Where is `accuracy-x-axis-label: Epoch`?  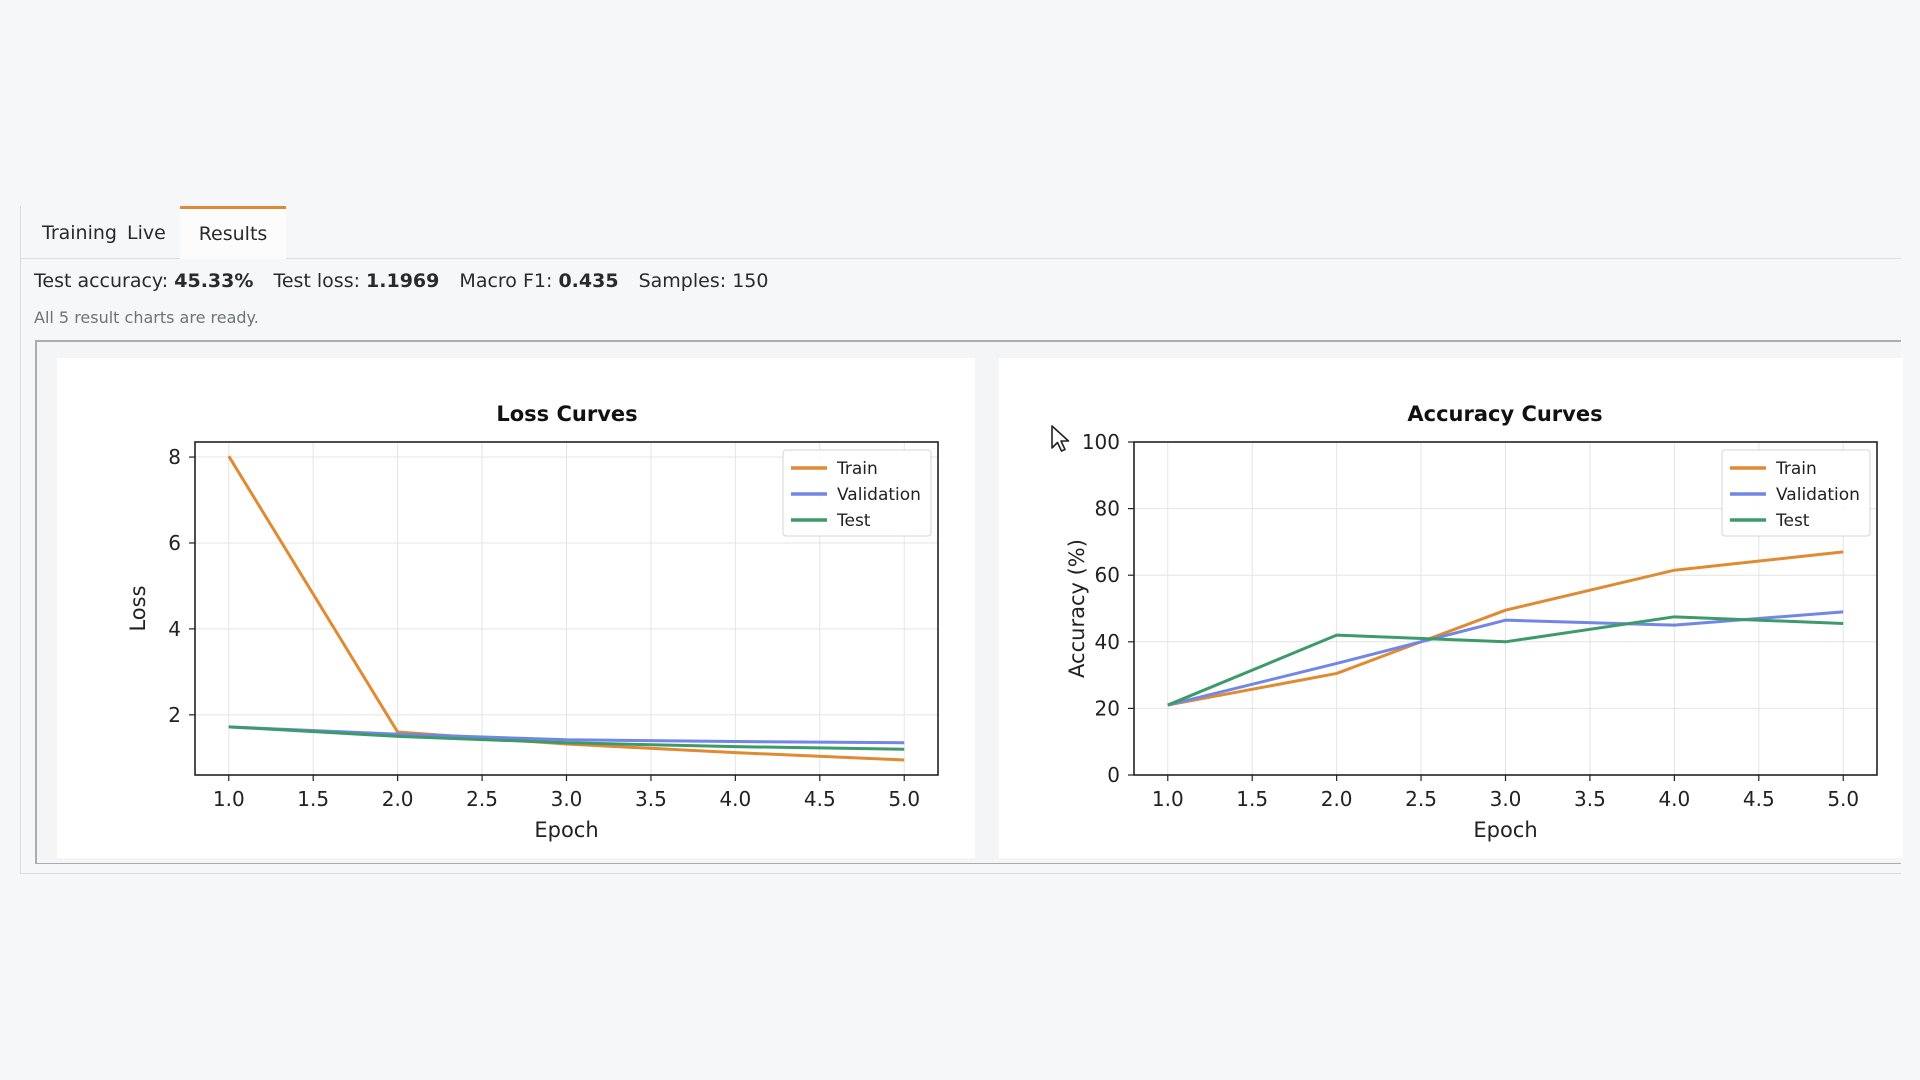 accuracy-x-axis-label: Epoch is located at coordinates (1505, 830).